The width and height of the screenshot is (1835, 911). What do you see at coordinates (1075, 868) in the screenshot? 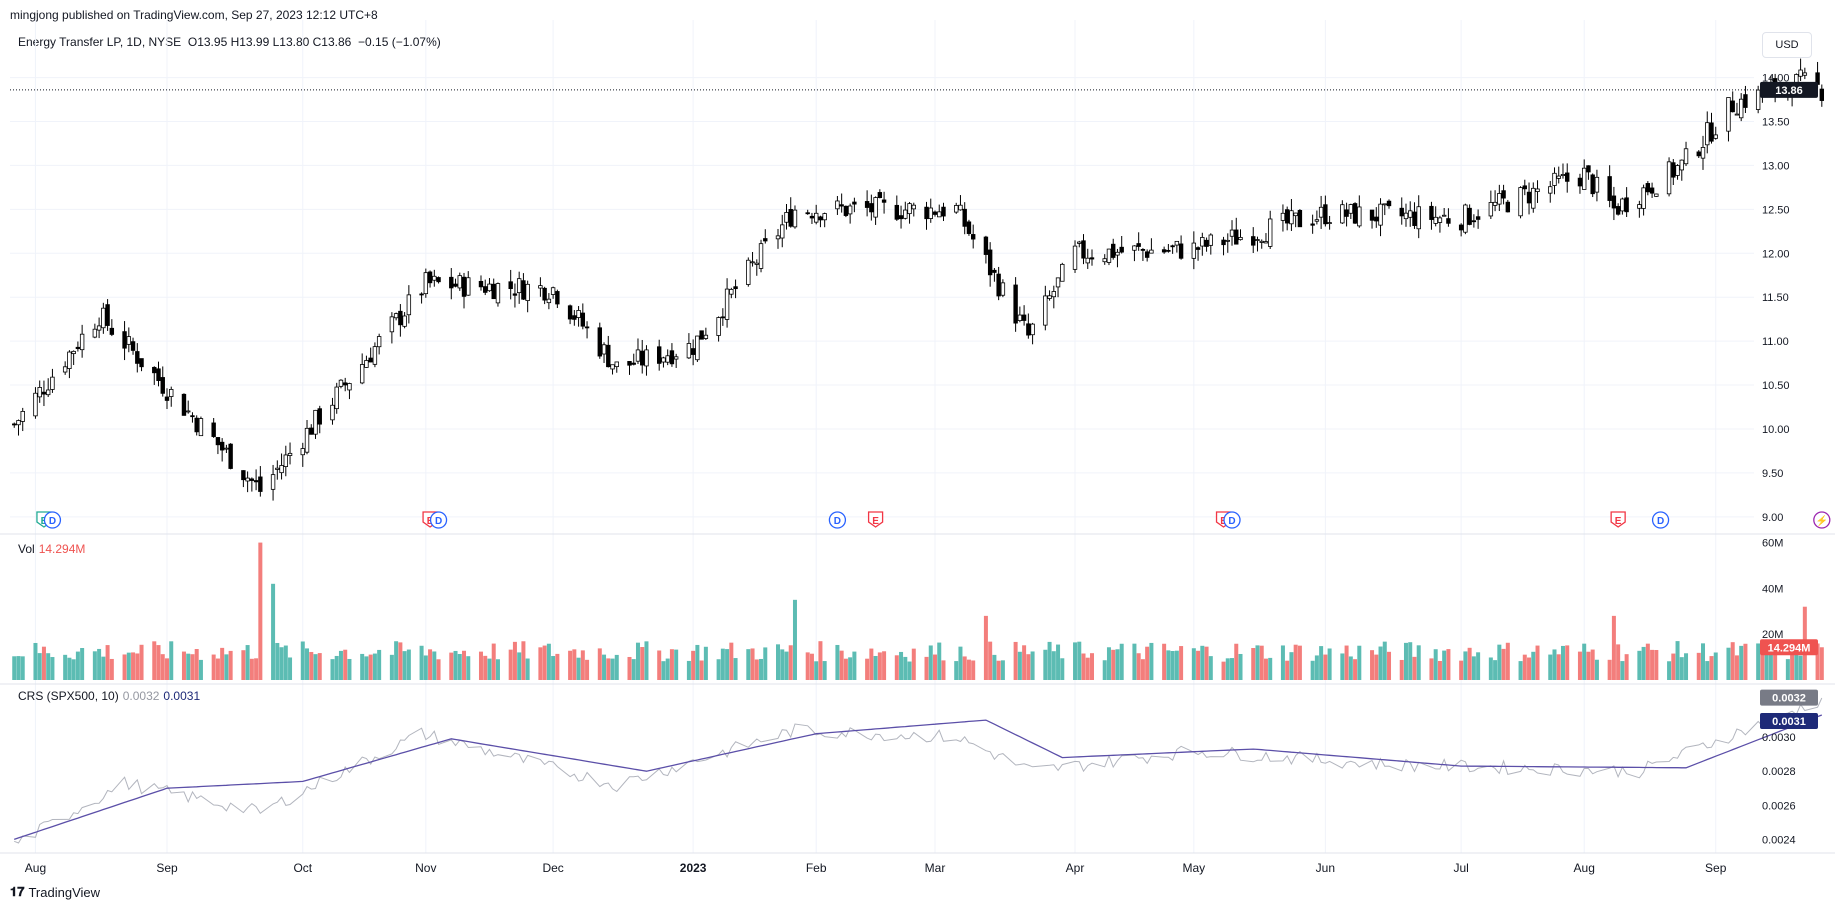
I see `time-tick-label: Apr` at bounding box center [1075, 868].